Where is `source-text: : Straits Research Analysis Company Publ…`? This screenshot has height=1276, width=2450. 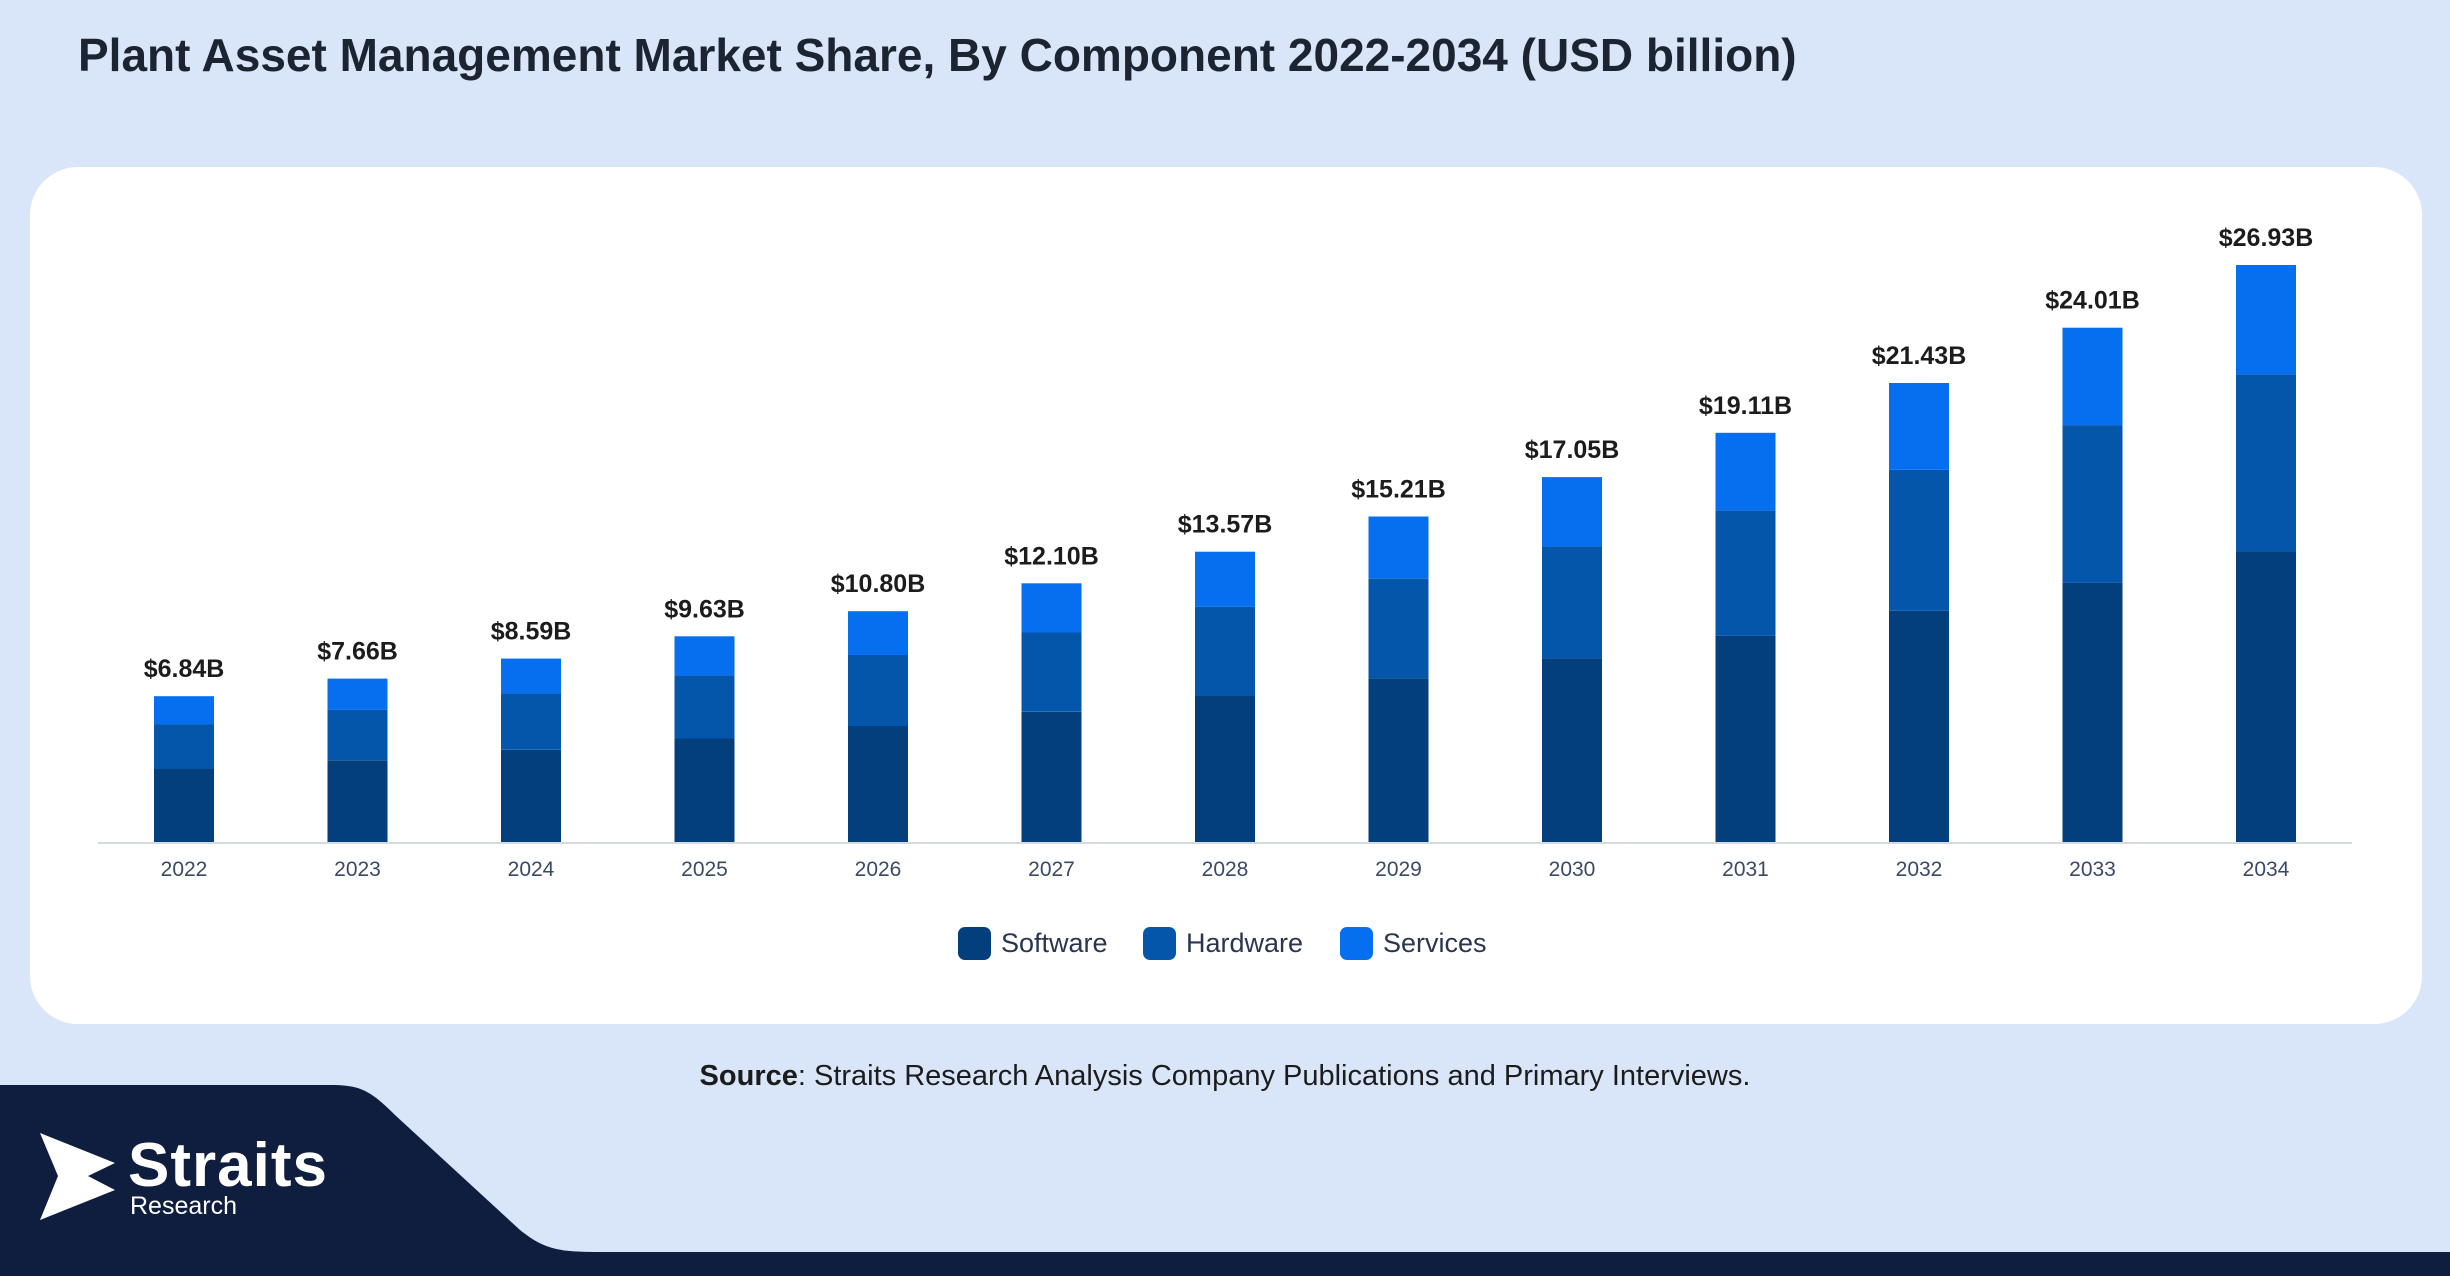 source-text: : Straits Research Analysis Company Publ… is located at coordinates (1274, 1076).